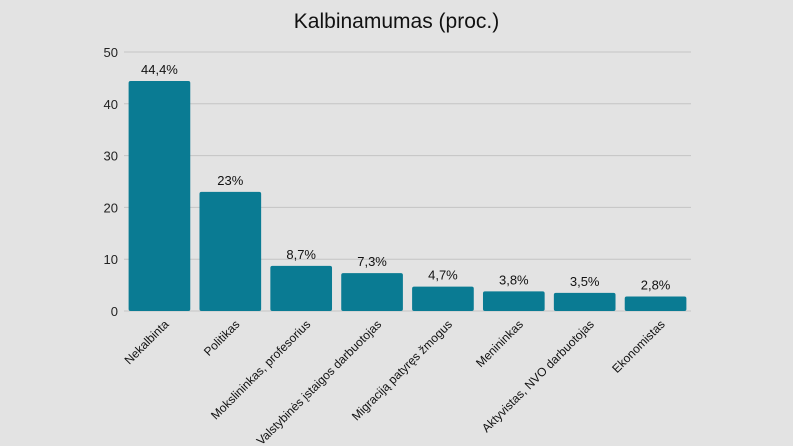  I want to click on x-tick-label-7: Aktyvistas, NVO darbuotojas, so click(538, 376).